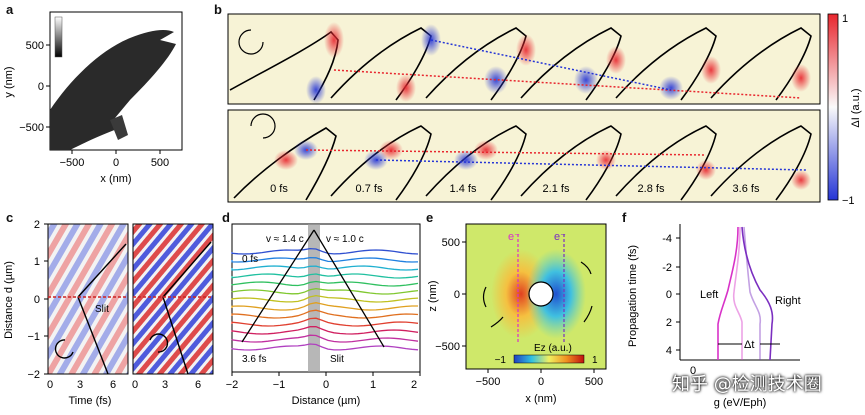 This screenshot has width=865, height=415. I want to click on f-ytick-2: -2, so click(667, 268).